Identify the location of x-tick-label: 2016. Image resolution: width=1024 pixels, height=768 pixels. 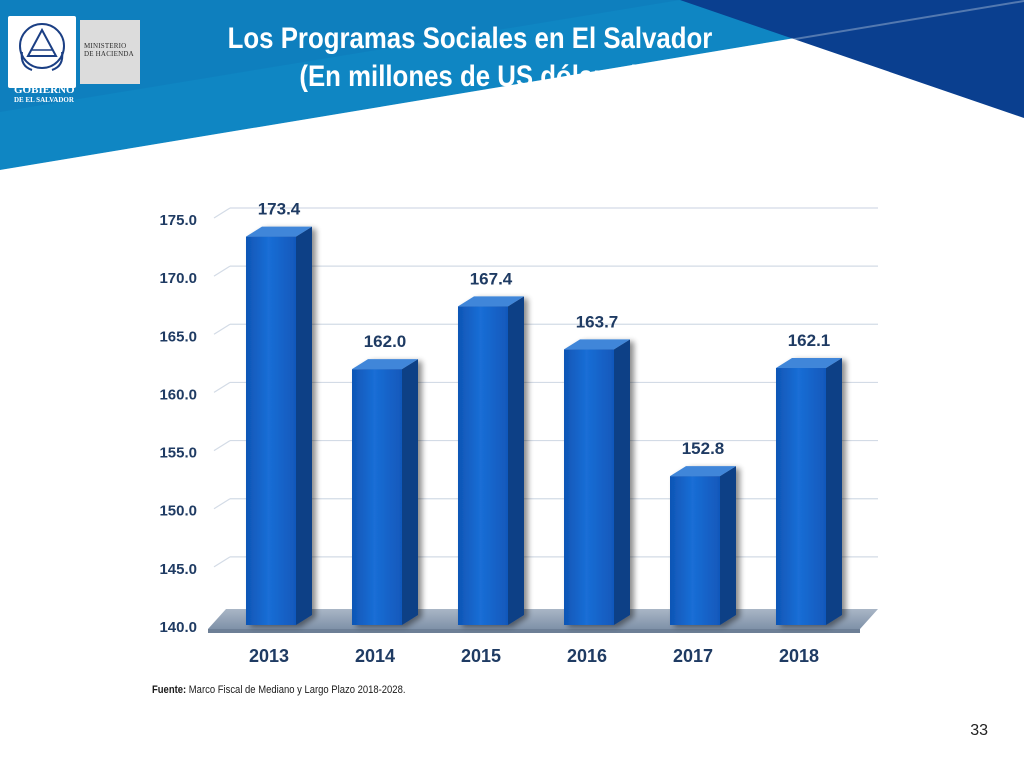
(587, 656).